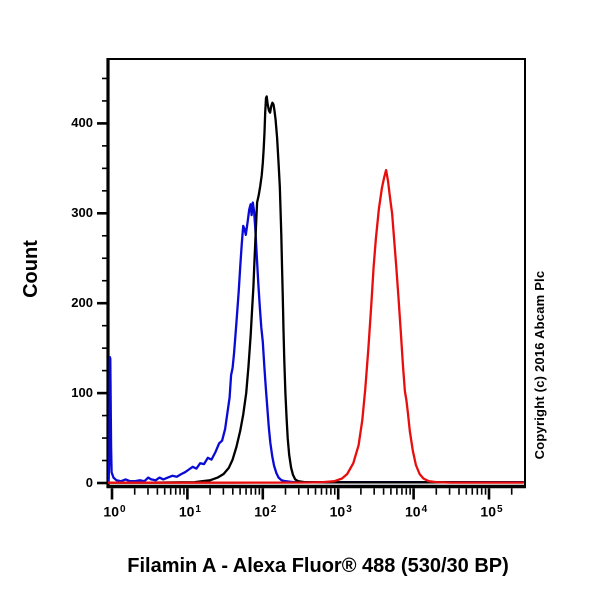 This screenshot has width=600, height=600. What do you see at coordinates (189, 511) in the screenshot?
I see `x-tick-label-10e1: 101` at bounding box center [189, 511].